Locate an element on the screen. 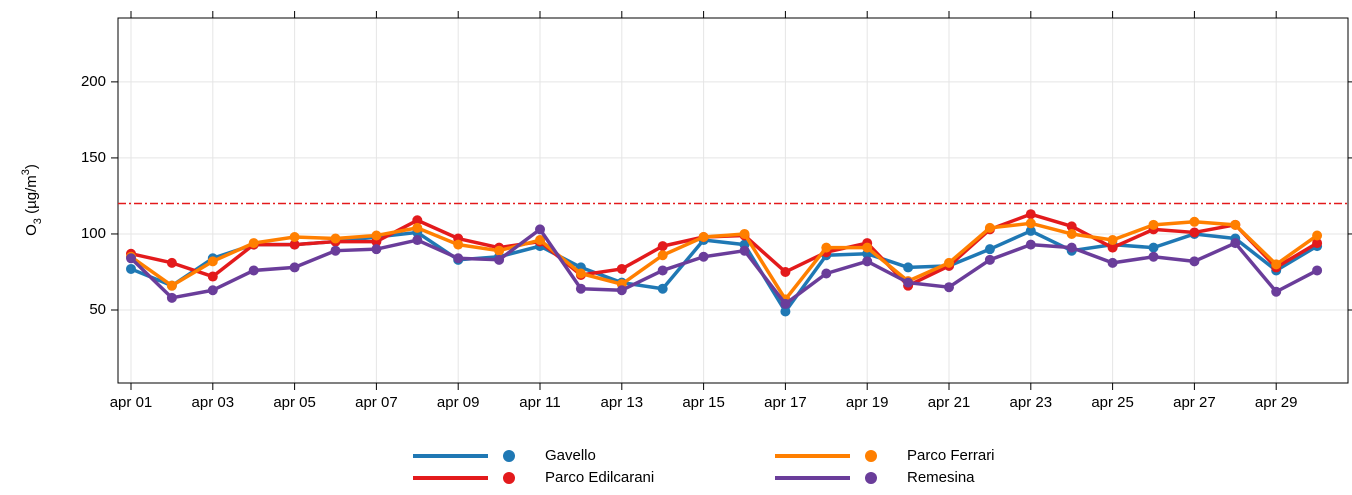 The width and height of the screenshot is (1352, 495). x-tick-label: apr 27 is located at coordinates (1194, 402).